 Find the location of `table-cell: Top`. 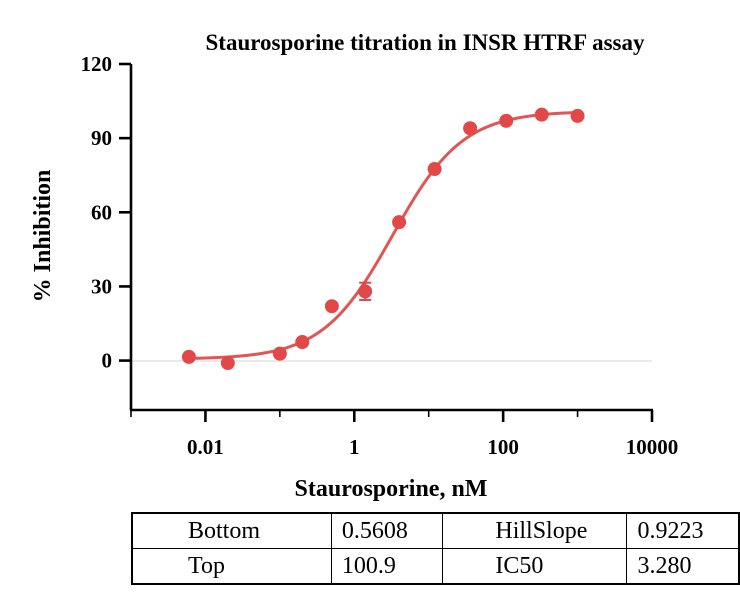

table-cell: Top is located at coordinates (231, 566).